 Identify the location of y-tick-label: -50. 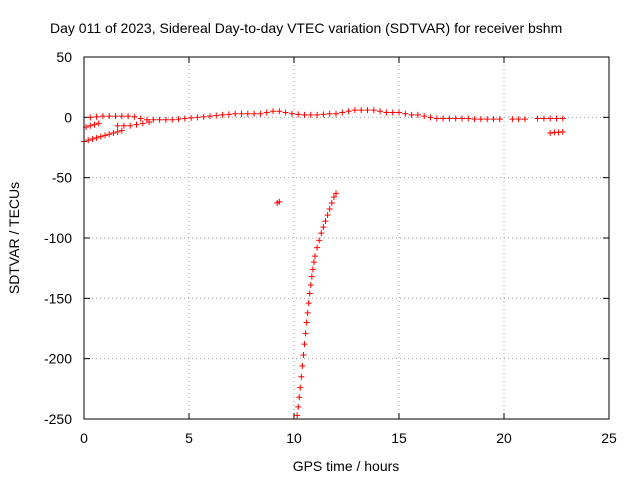
(62, 178).